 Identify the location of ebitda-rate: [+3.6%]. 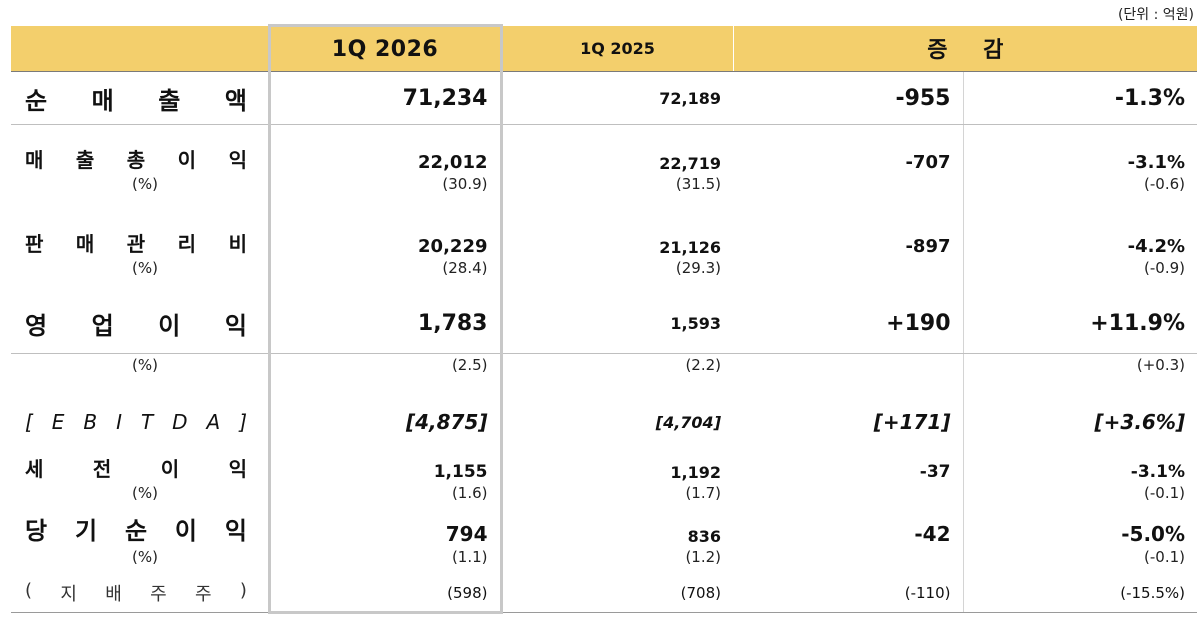
(1080, 415).